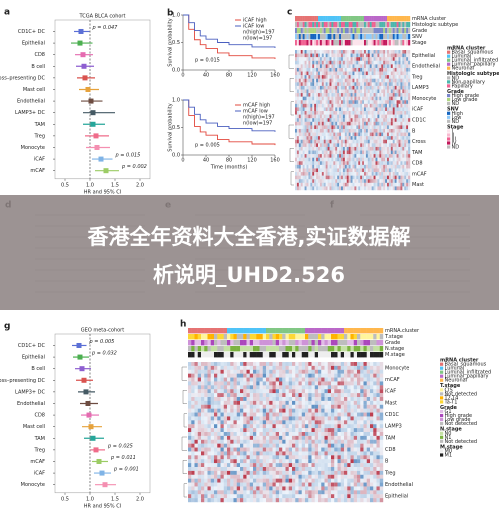 Image resolution: width=499 pixels, height=511 pixels. Describe the element at coordinates (206, 76) in the screenshot. I see `x-tick-label: 40` at that location.